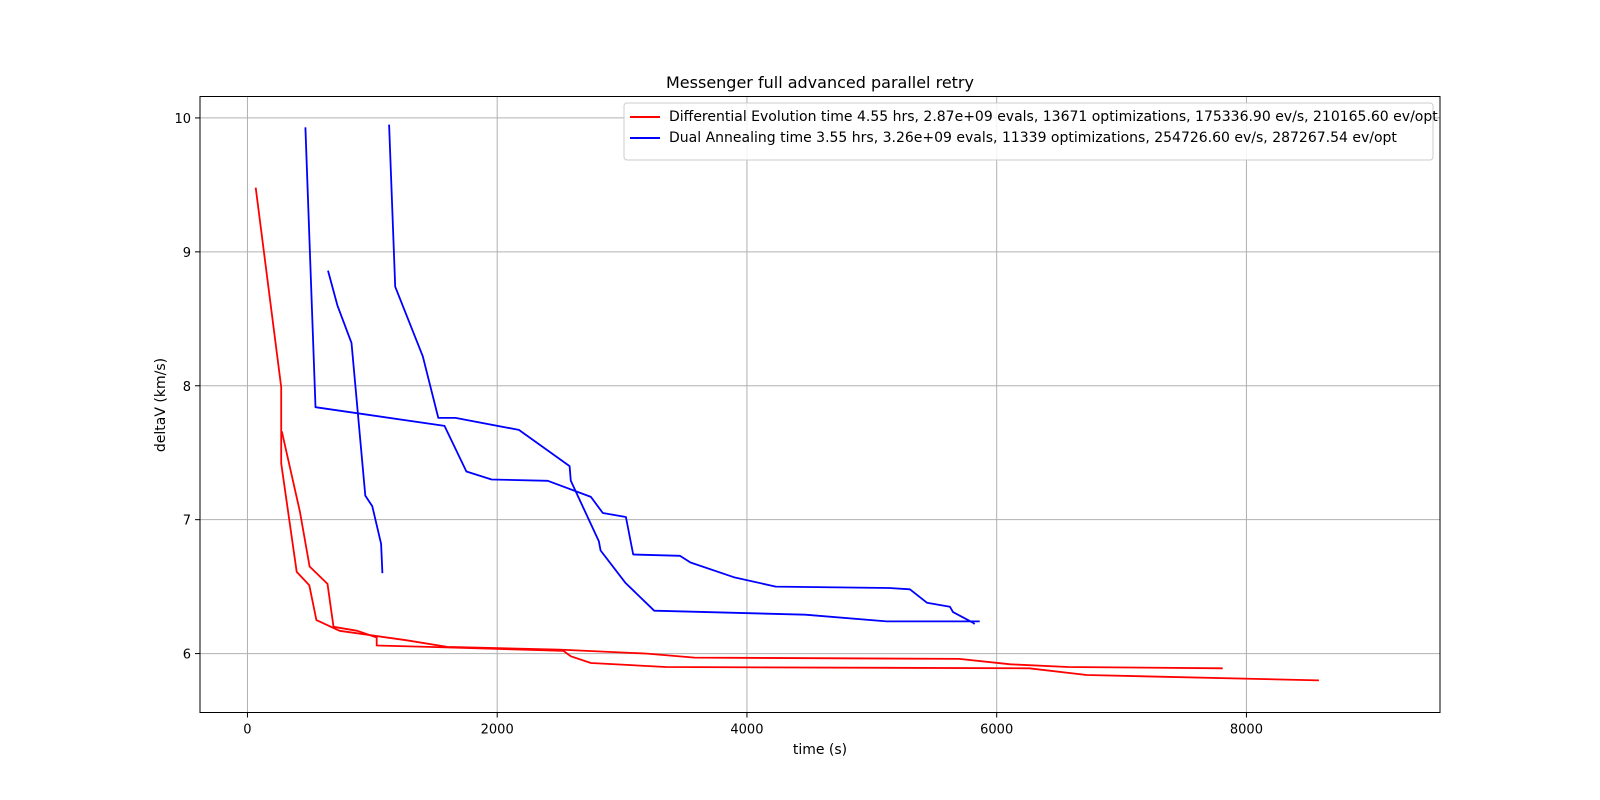 This screenshot has height=800, width=1600. What do you see at coordinates (996, 730) in the screenshot?
I see `x-tick-label: 6000` at bounding box center [996, 730].